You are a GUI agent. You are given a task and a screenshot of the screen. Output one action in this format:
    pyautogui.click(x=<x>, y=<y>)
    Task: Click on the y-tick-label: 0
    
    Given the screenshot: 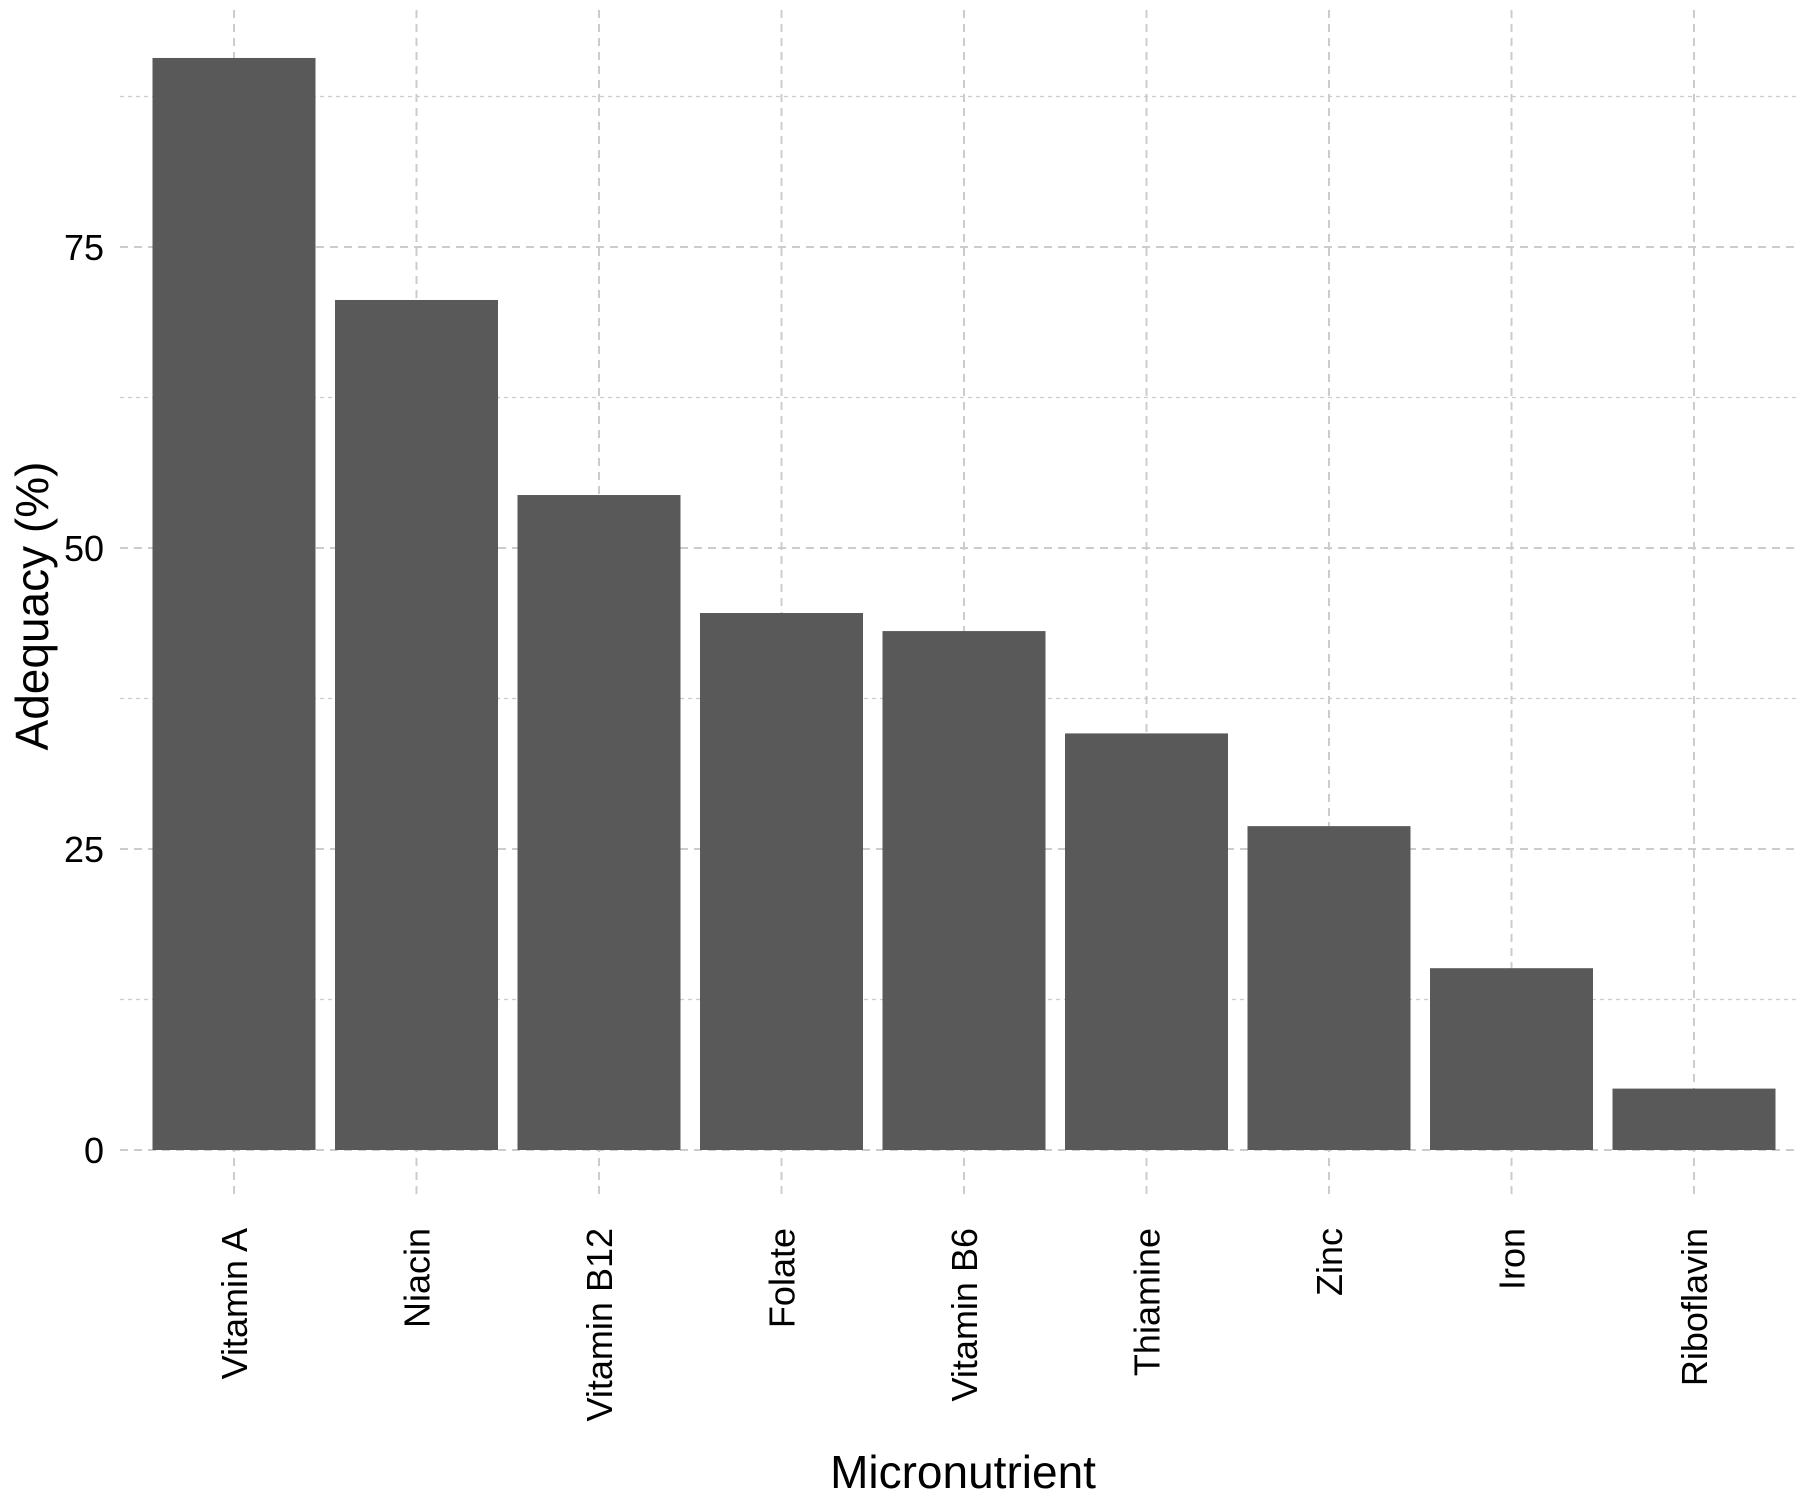 What is the action you would take?
    pyautogui.click(x=94, y=1150)
    